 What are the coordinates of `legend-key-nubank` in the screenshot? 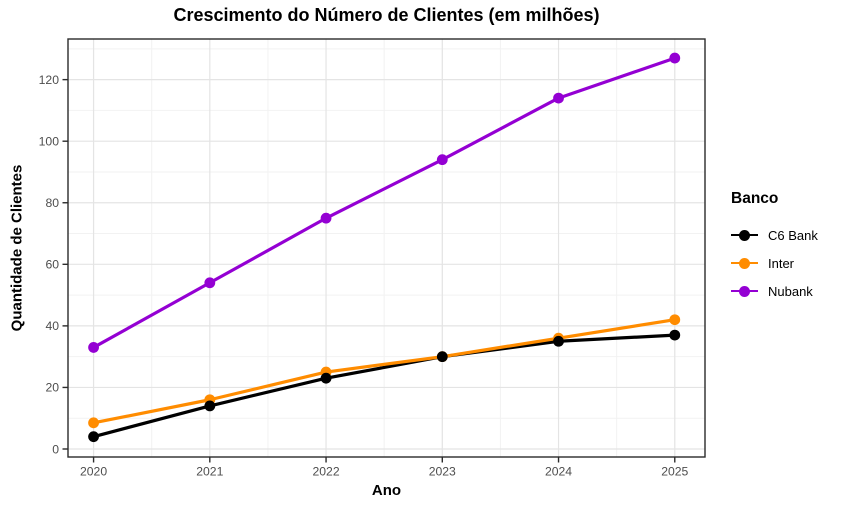 It's located at (744, 291).